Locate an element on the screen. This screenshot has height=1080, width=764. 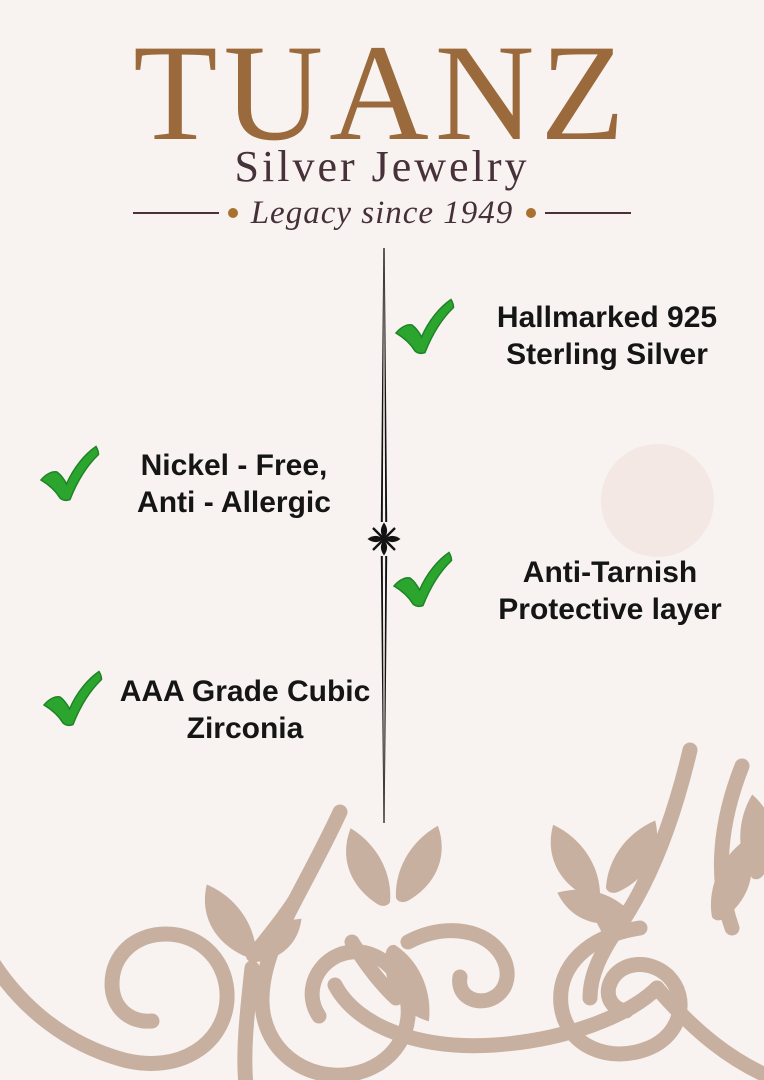
feature-nickel-free: Nickel - Free, Anti - Allergic is located at coordinates (190, 482).